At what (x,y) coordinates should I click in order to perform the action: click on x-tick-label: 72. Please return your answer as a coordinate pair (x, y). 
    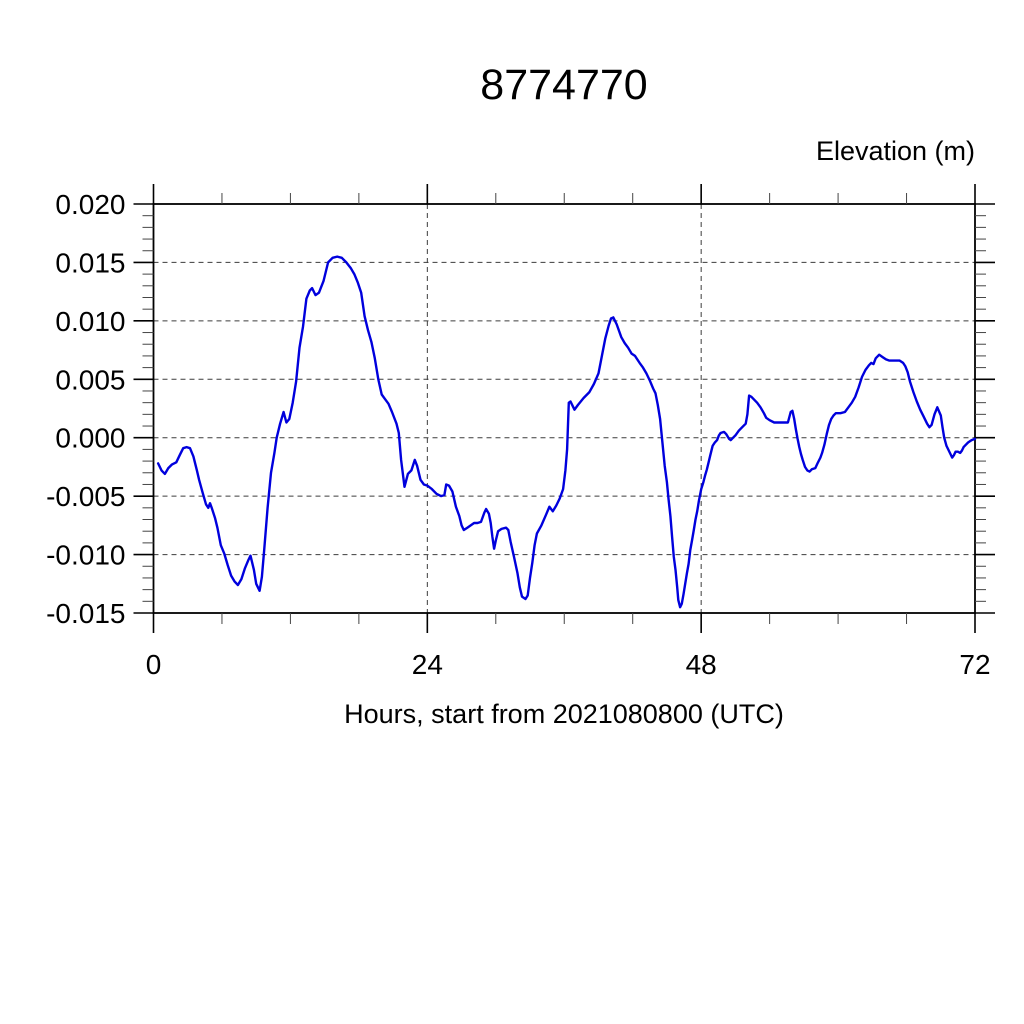
    Looking at the image, I should click on (974, 664).